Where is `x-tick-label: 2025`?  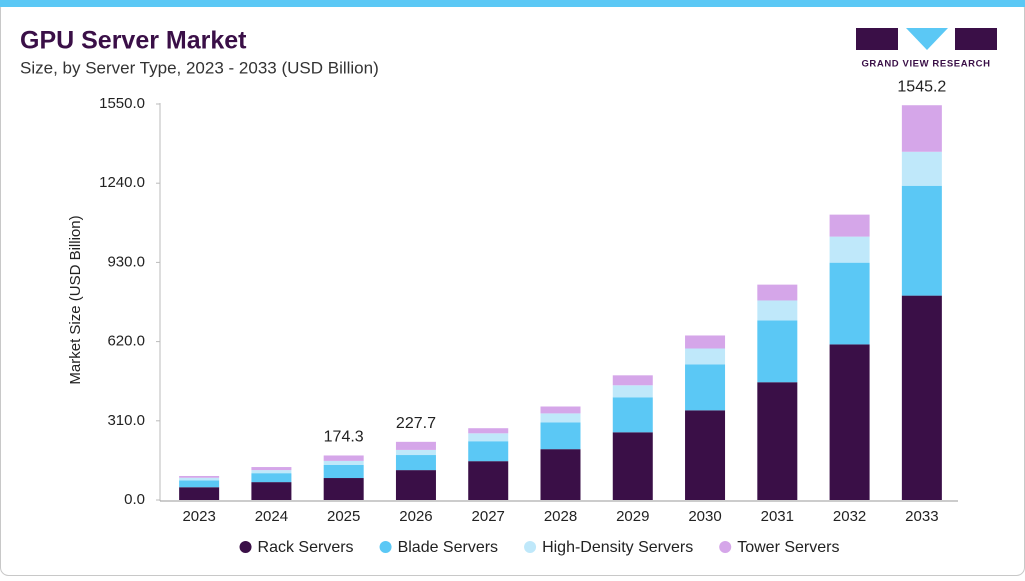
x-tick-label: 2025 is located at coordinates (343, 516).